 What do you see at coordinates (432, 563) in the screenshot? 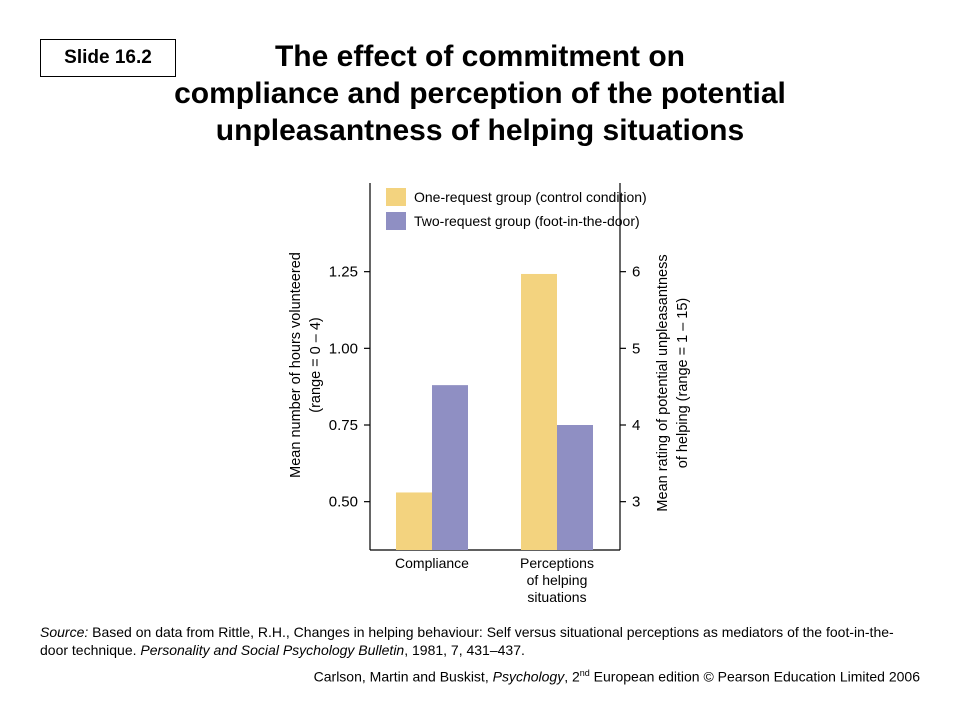
I see `category-label-line: Compliance` at bounding box center [432, 563].